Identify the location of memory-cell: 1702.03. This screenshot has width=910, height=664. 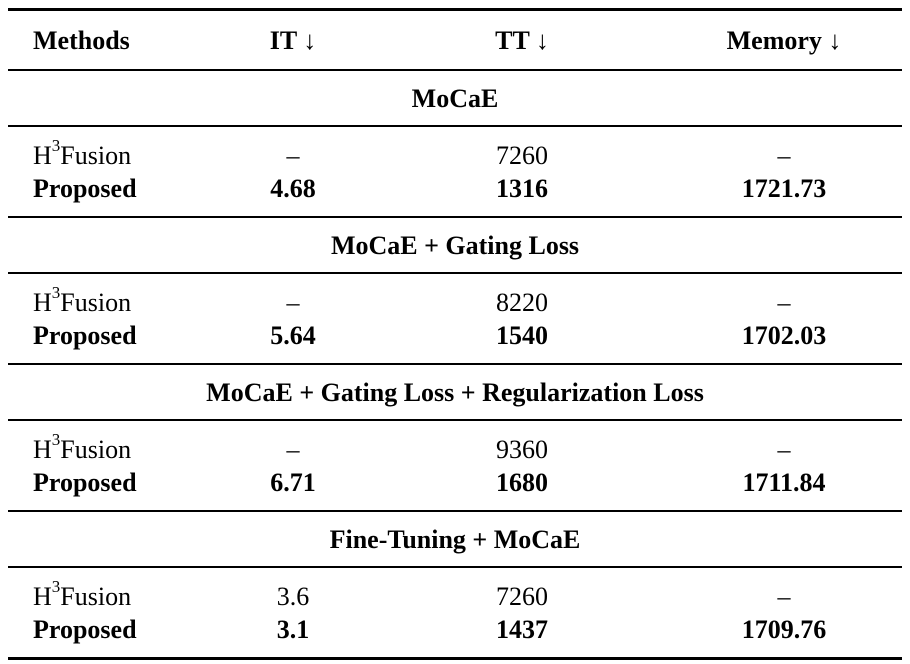
(784, 335).